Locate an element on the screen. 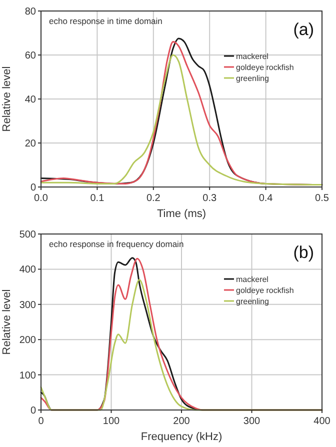  y-tick-label: 300 is located at coordinates (27, 305).